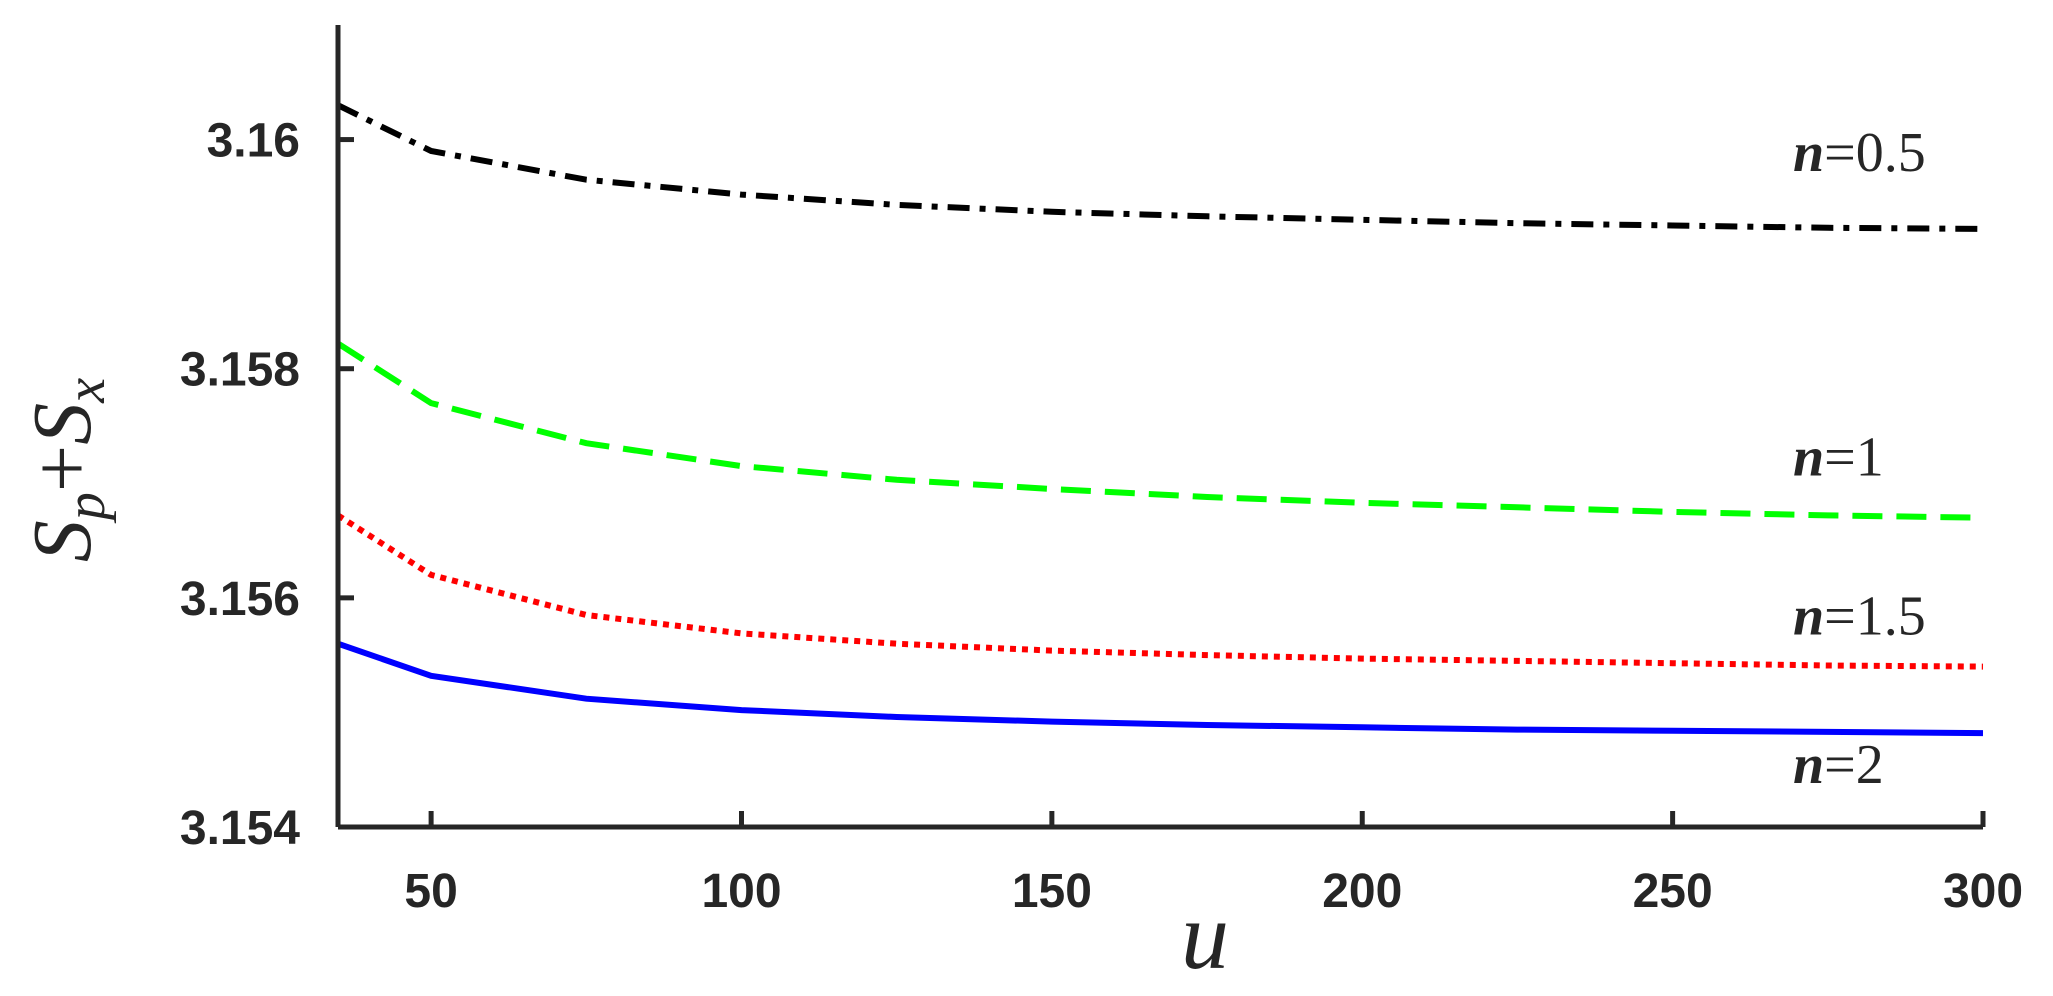 Image resolution: width=2053 pixels, height=996 pixels. I want to click on y-axis-title-sub1: p, so click(86, 508).